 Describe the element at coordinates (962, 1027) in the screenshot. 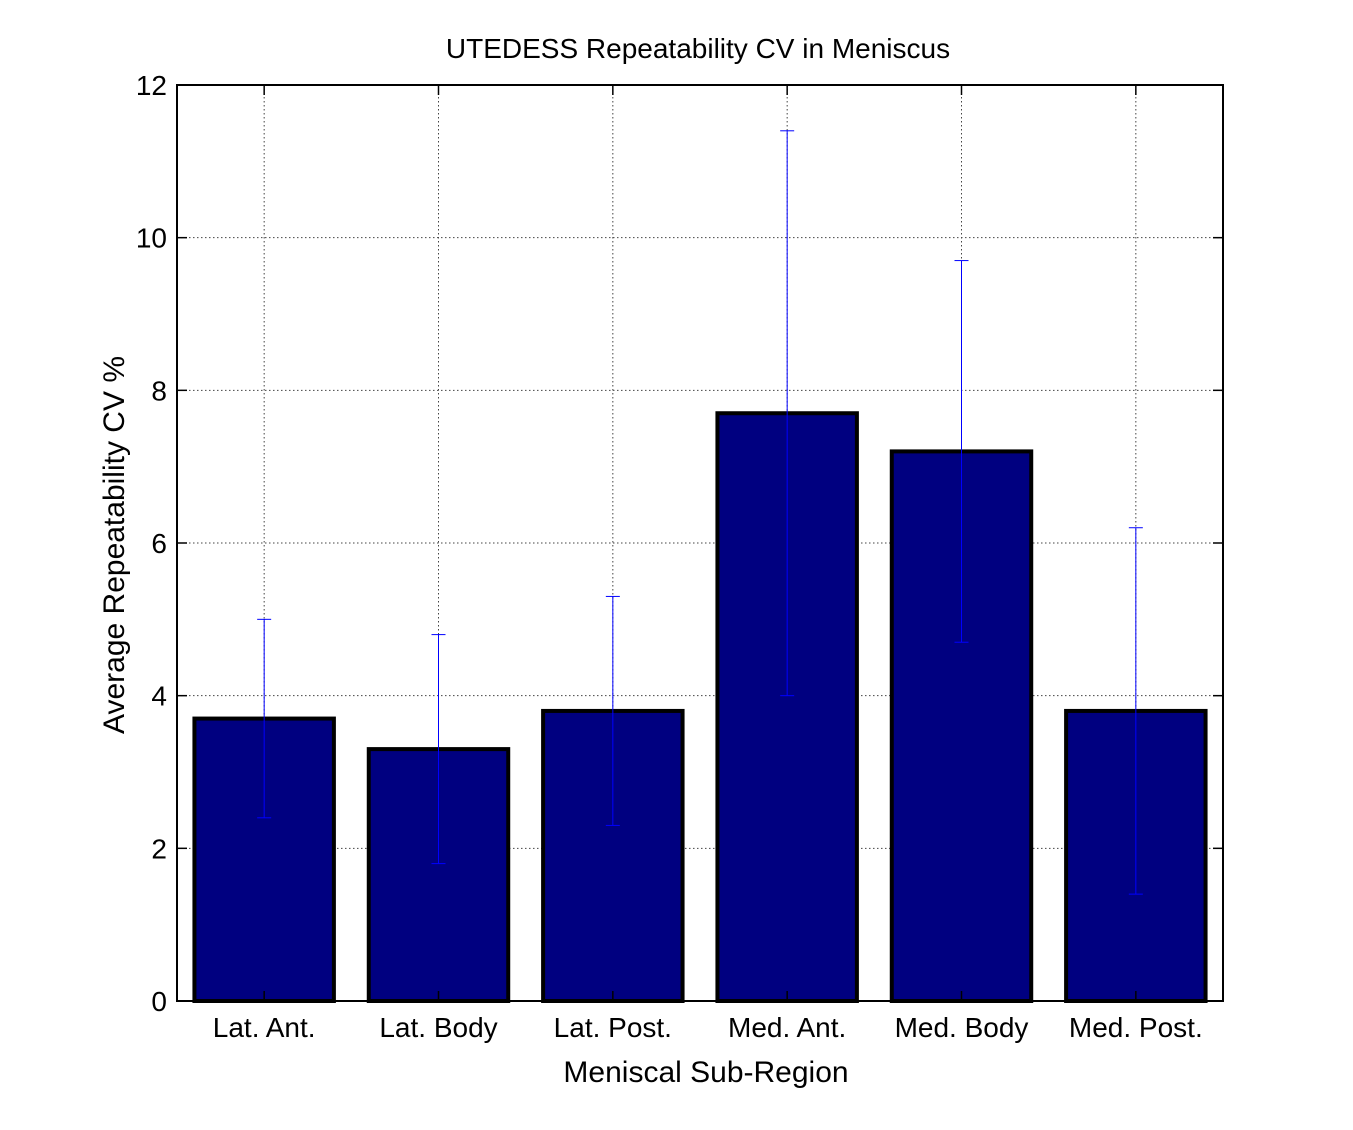

I see `x-tick-label: Med. Body` at that location.